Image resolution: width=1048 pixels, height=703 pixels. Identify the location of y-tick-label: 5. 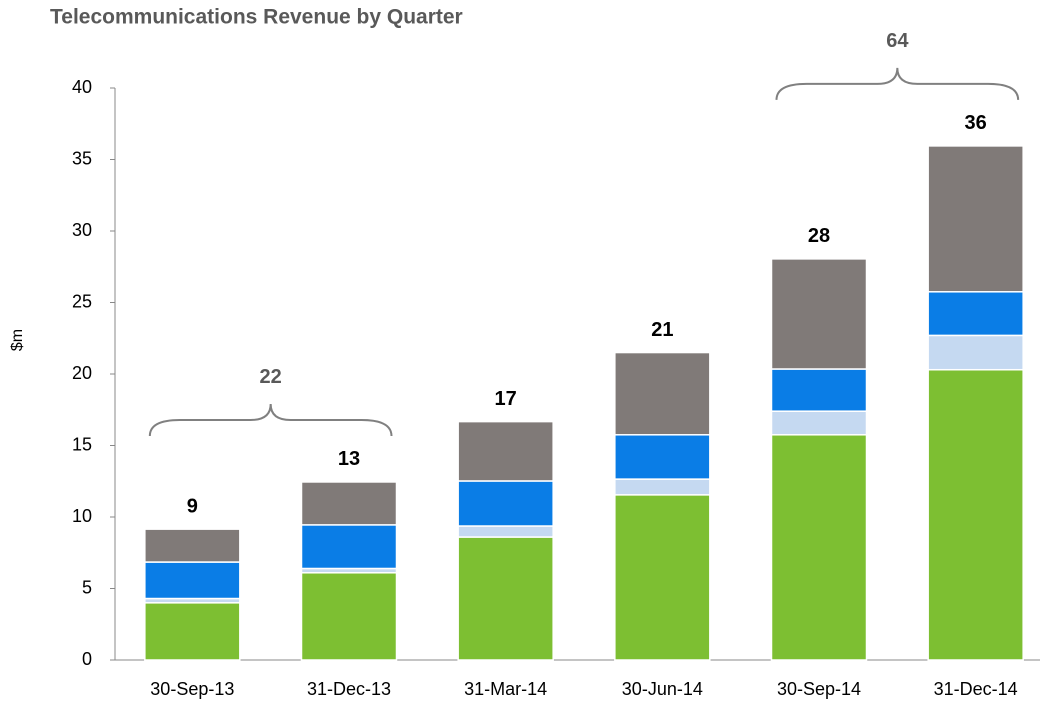
(87, 587).